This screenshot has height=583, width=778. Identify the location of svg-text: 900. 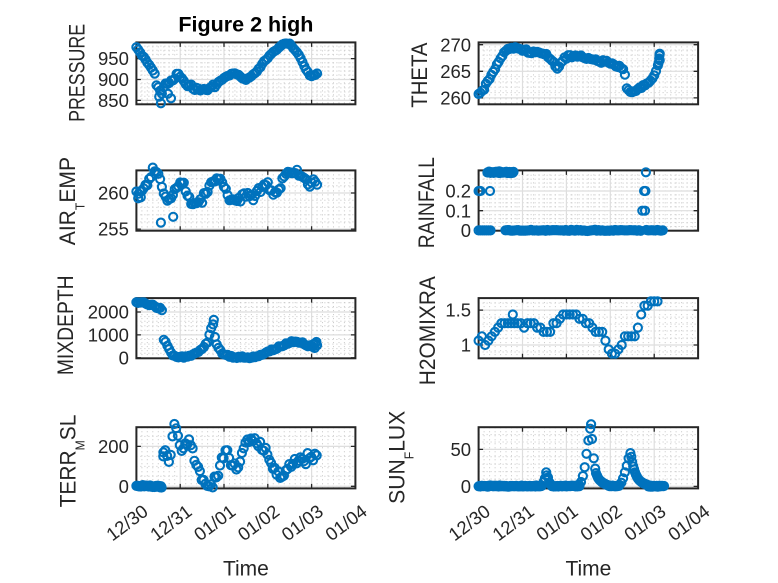
(113, 79).